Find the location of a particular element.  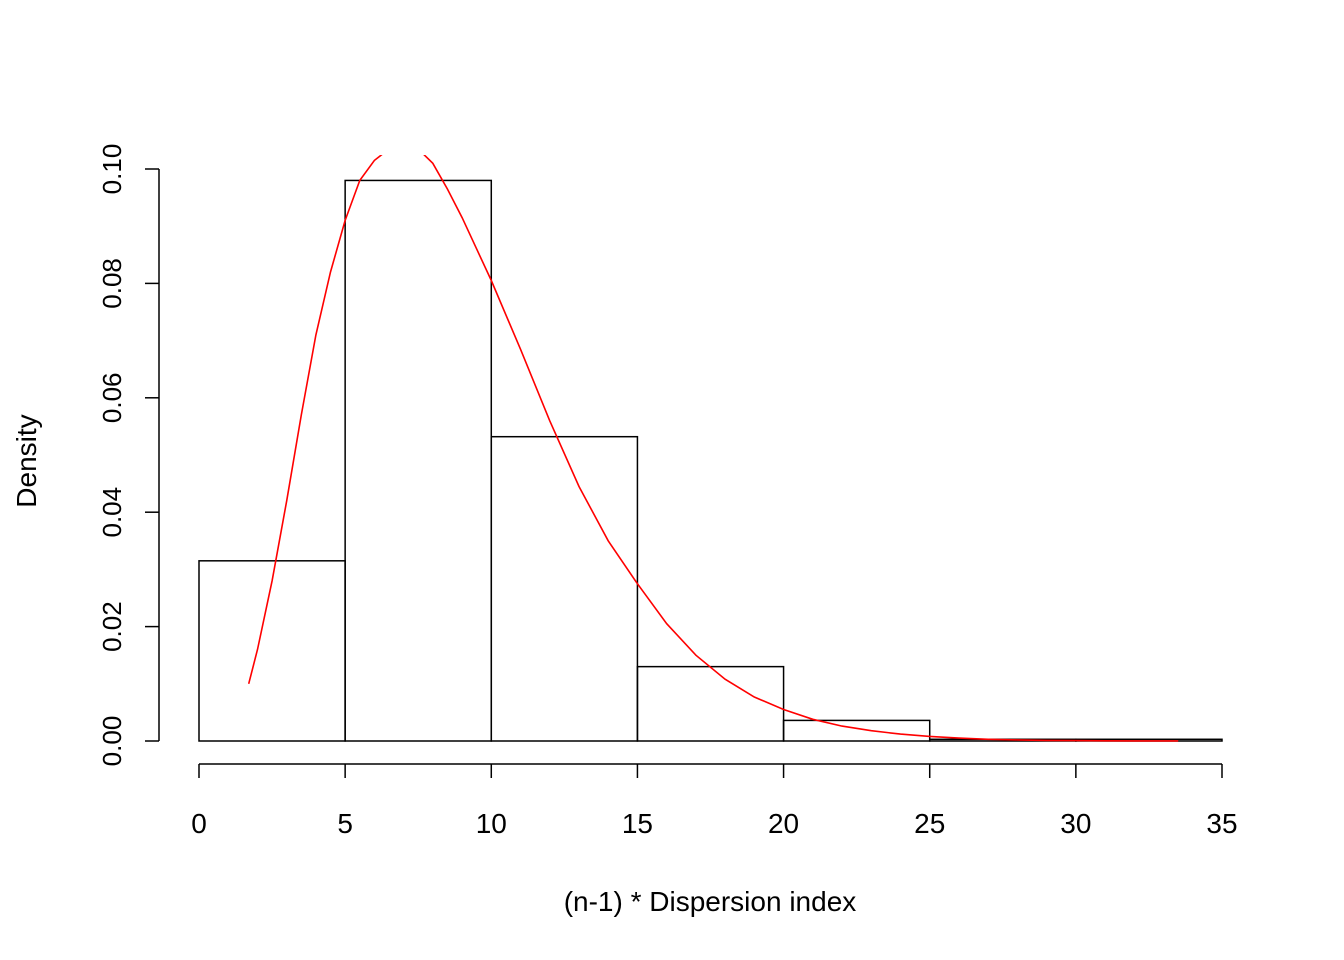

x-axis: 0 5 10 15 20 25 30 35 is located at coordinates (714, 801).